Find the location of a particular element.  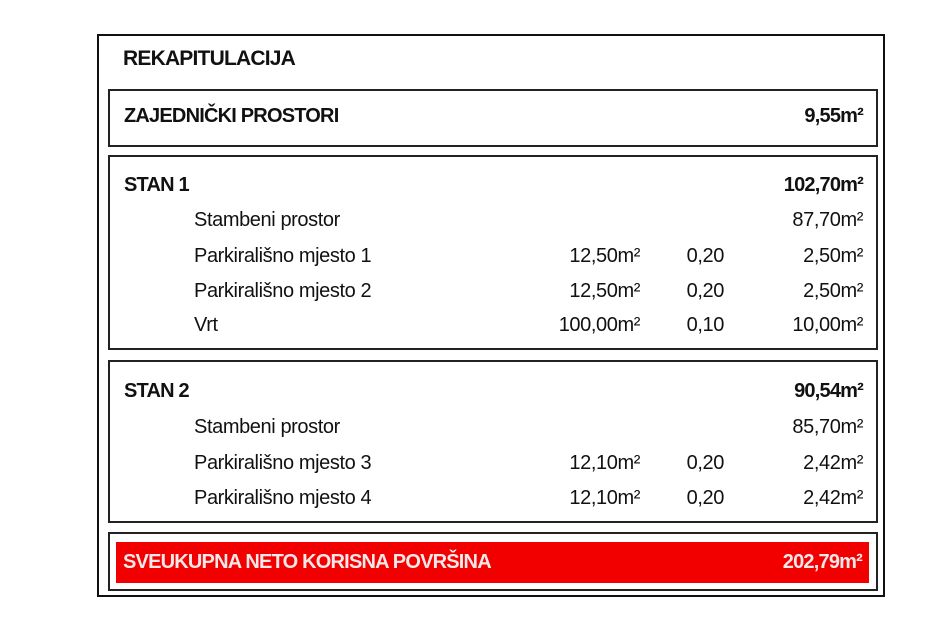

item-value: 85,70m² is located at coordinates (827, 427).